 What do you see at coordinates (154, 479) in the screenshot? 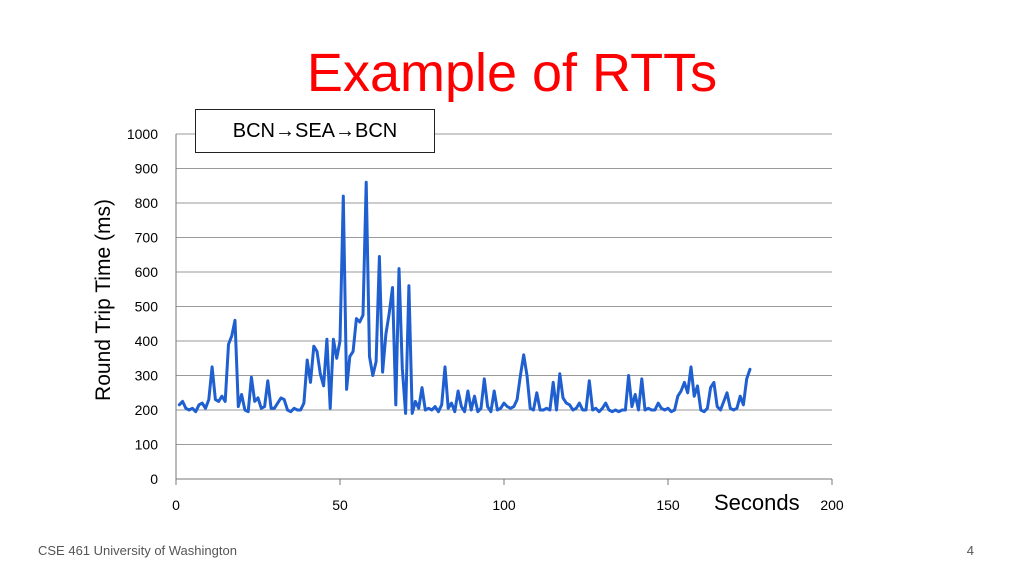
I see `y-tick-label: 0` at bounding box center [154, 479].